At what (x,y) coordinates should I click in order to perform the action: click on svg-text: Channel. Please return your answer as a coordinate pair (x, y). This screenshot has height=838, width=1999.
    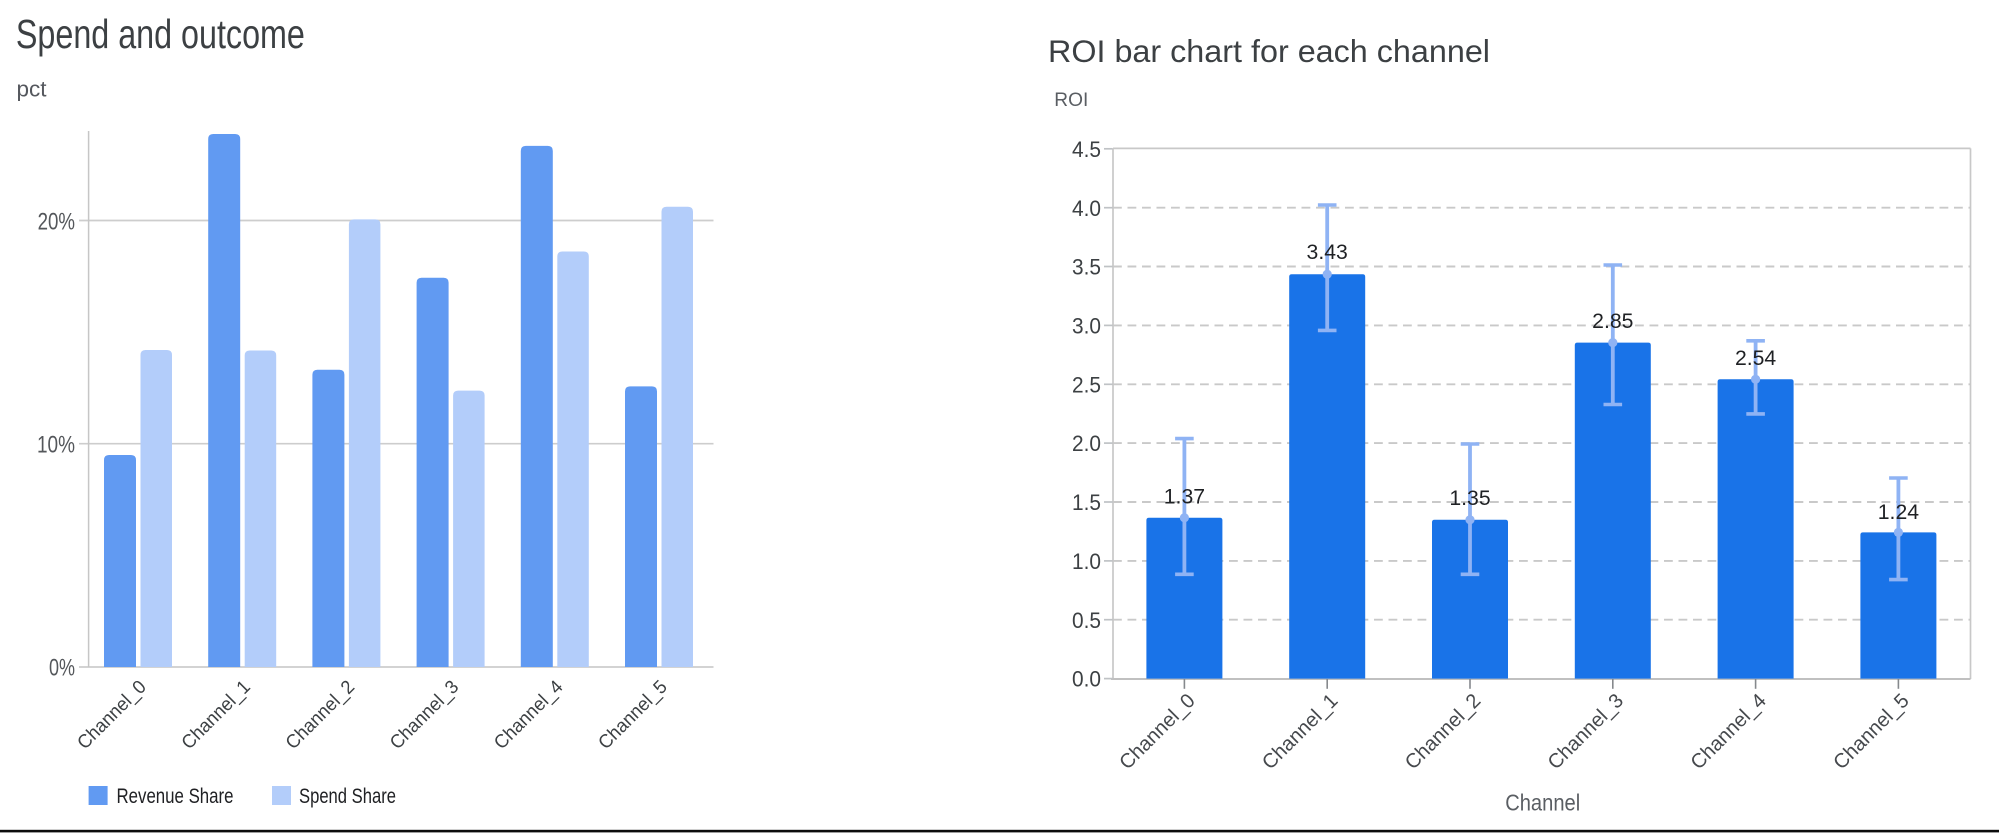
    Looking at the image, I should click on (1542, 803).